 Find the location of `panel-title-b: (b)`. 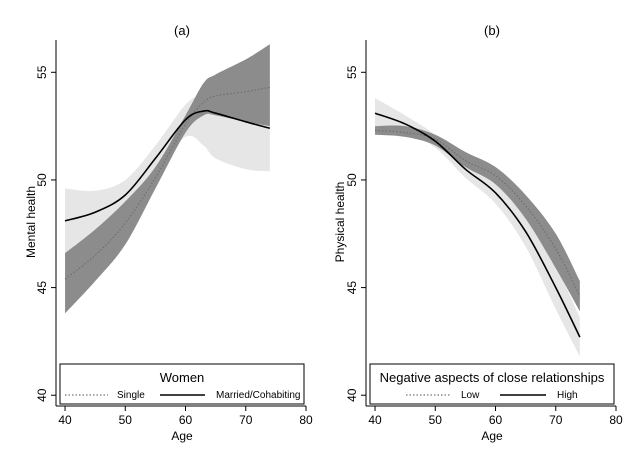

panel-title-b: (b) is located at coordinates (492, 30).